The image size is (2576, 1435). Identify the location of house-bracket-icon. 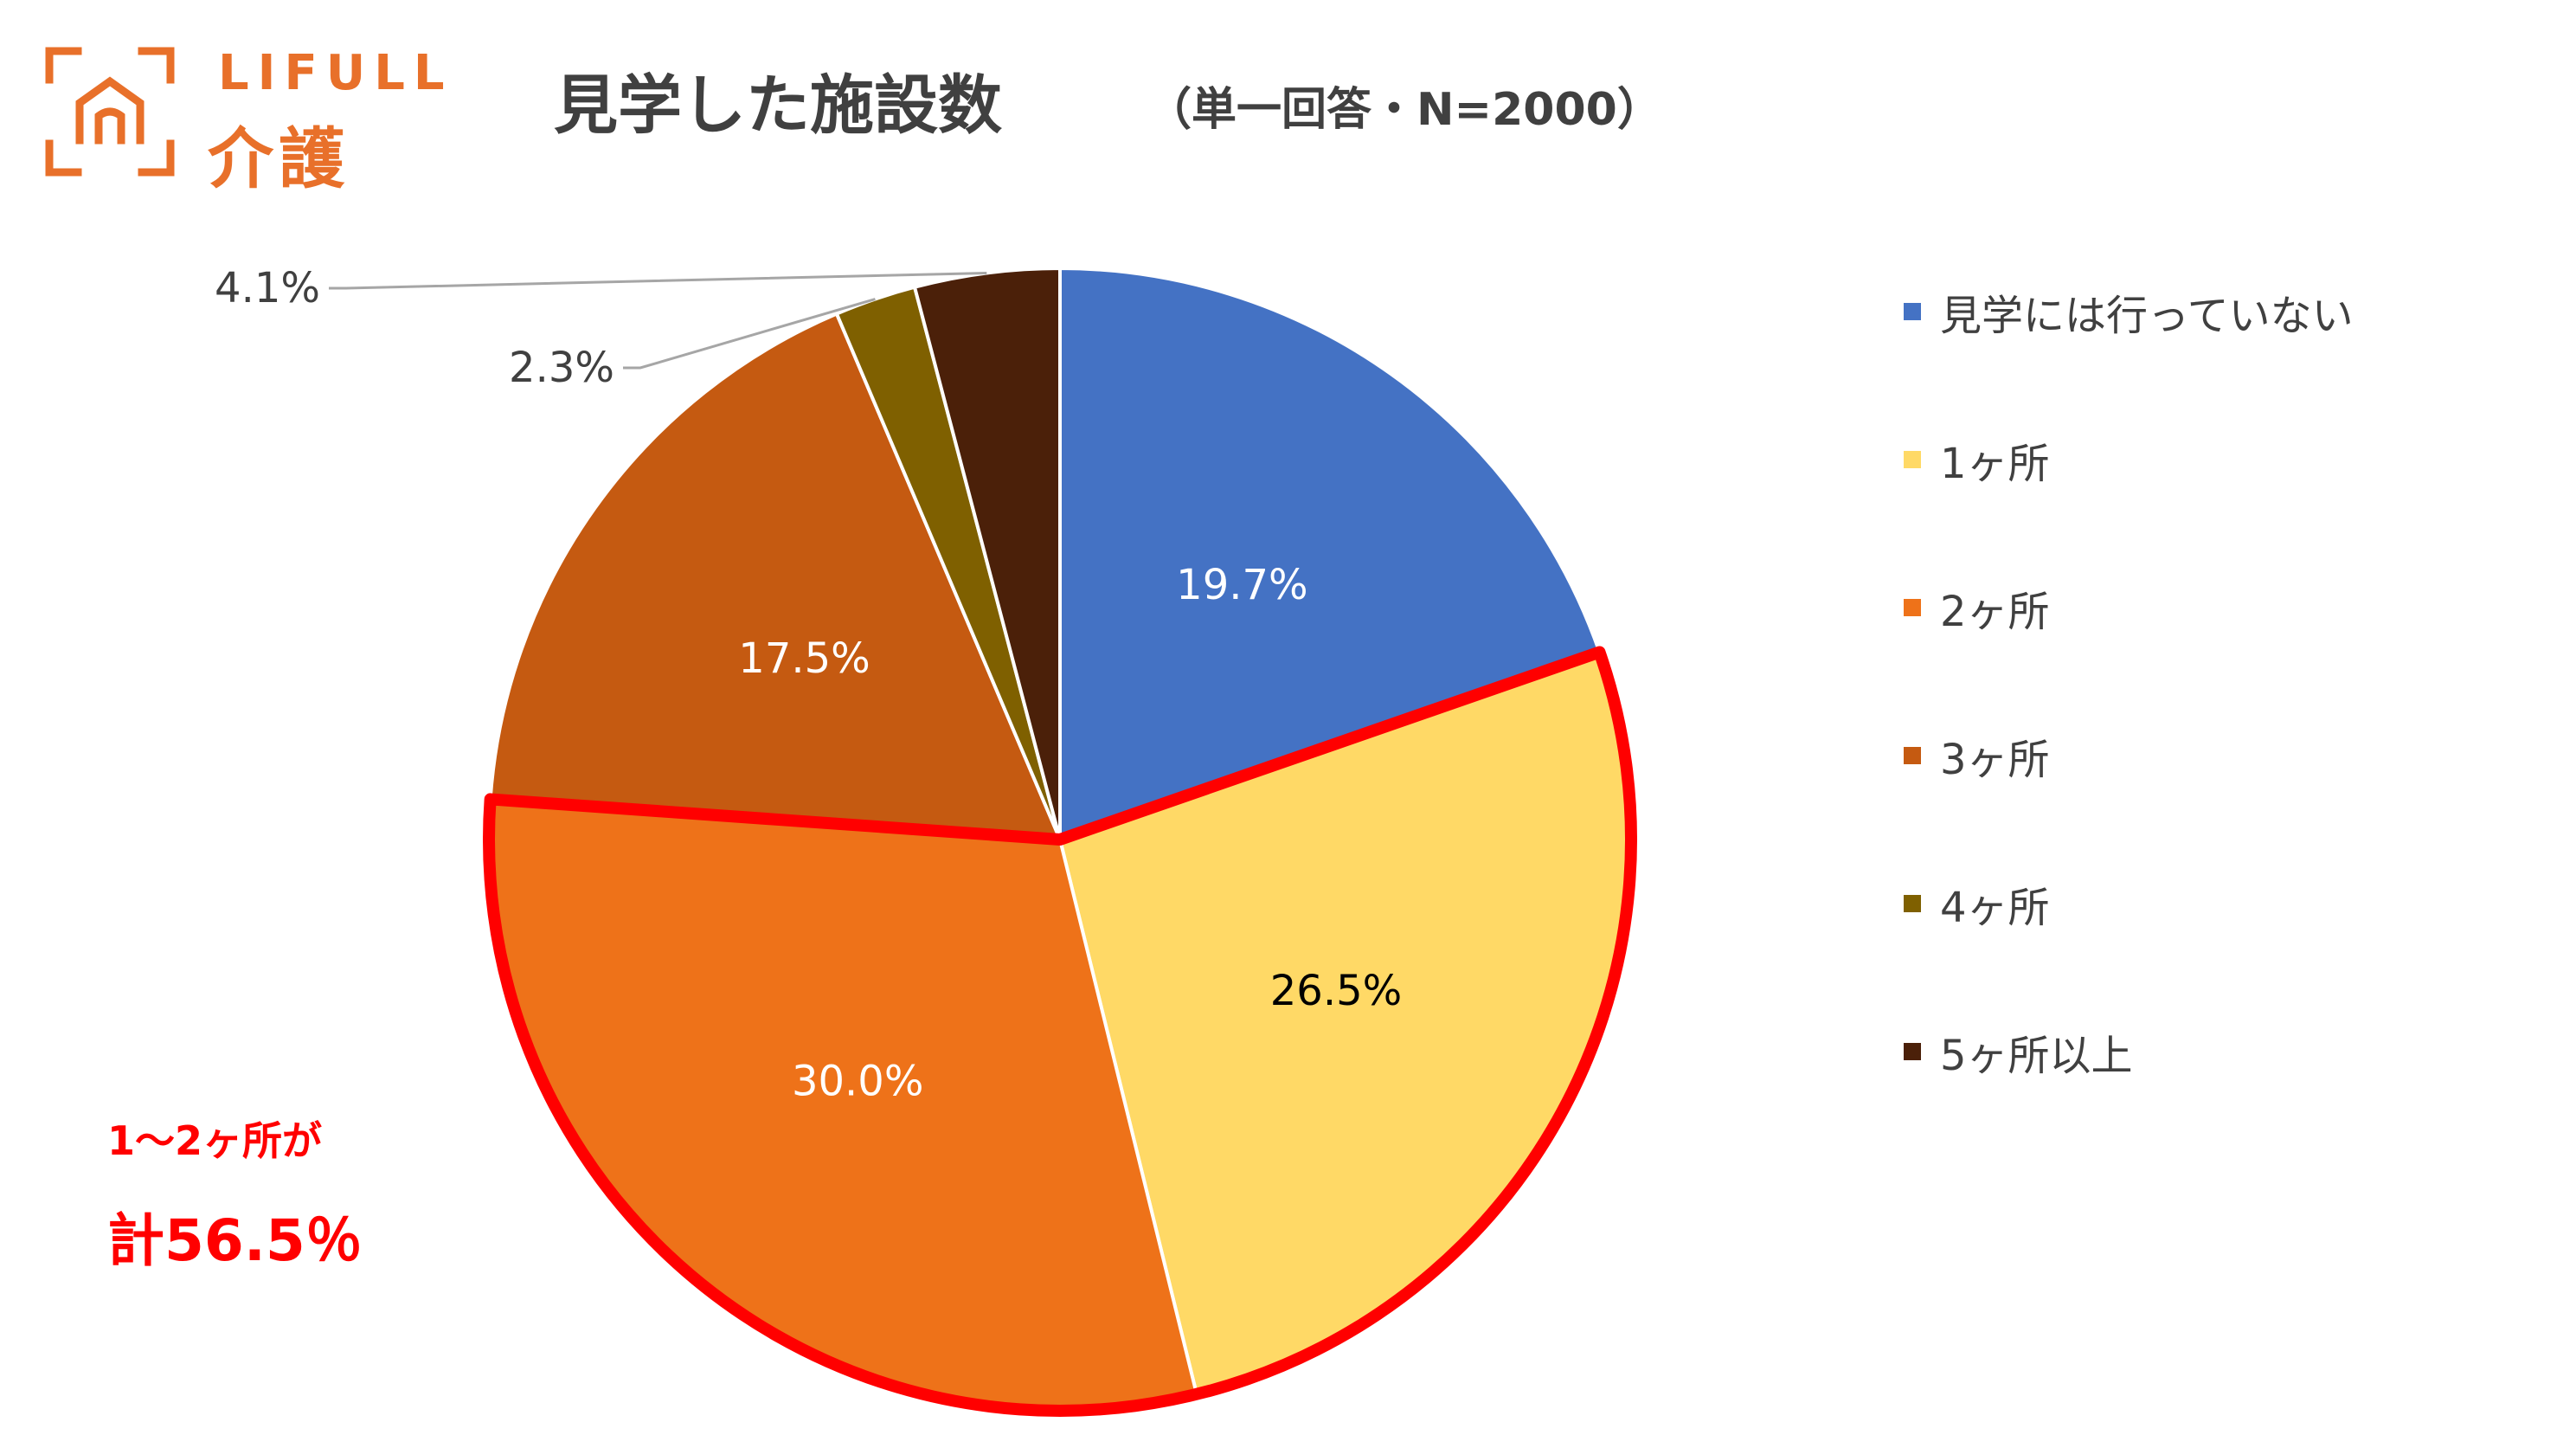
(110, 112).